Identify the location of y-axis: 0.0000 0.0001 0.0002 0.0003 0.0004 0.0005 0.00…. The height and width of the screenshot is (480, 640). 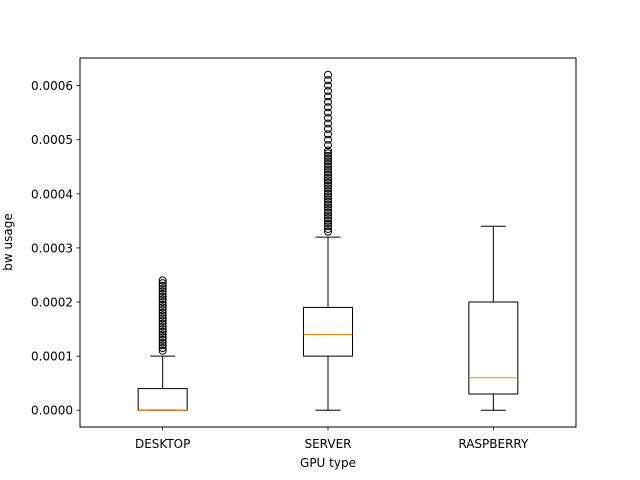
(55, 248).